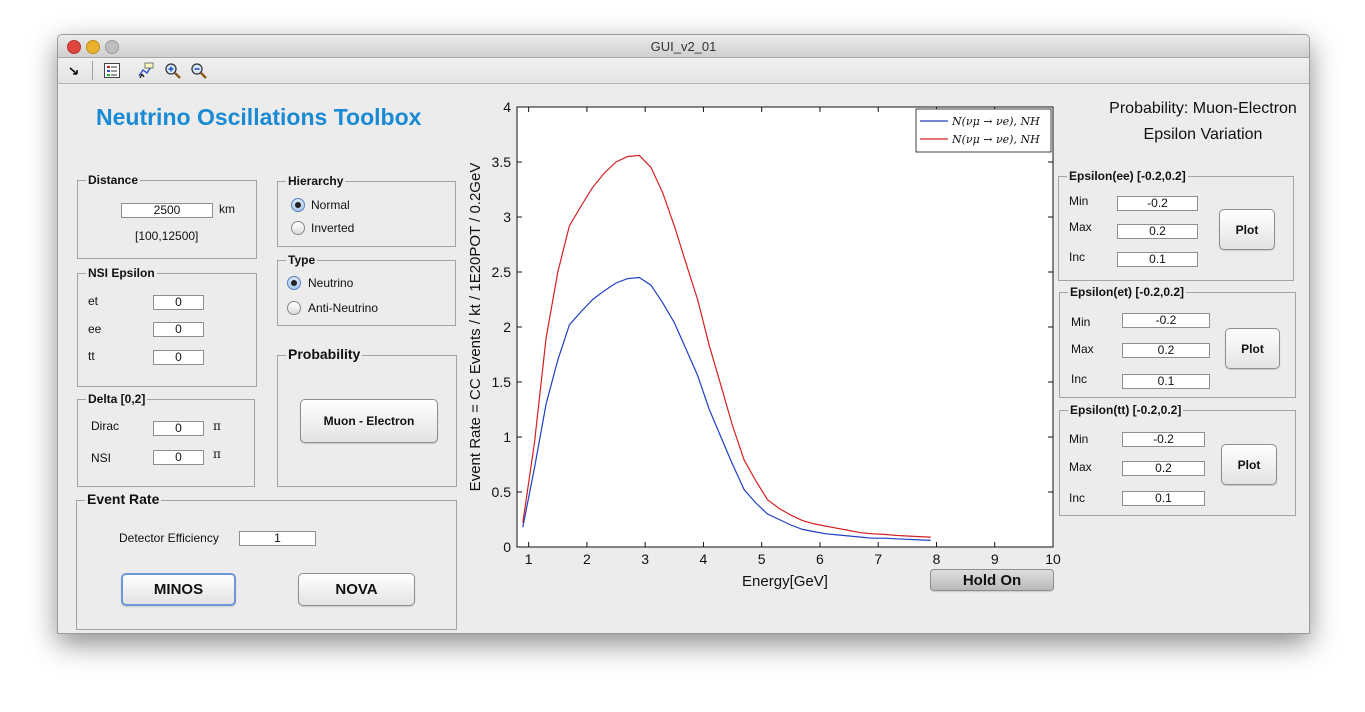 Image resolution: width=1365 pixels, height=712 pixels. What do you see at coordinates (112, 47) in the screenshot?
I see `maximize-window-icon` at bounding box center [112, 47].